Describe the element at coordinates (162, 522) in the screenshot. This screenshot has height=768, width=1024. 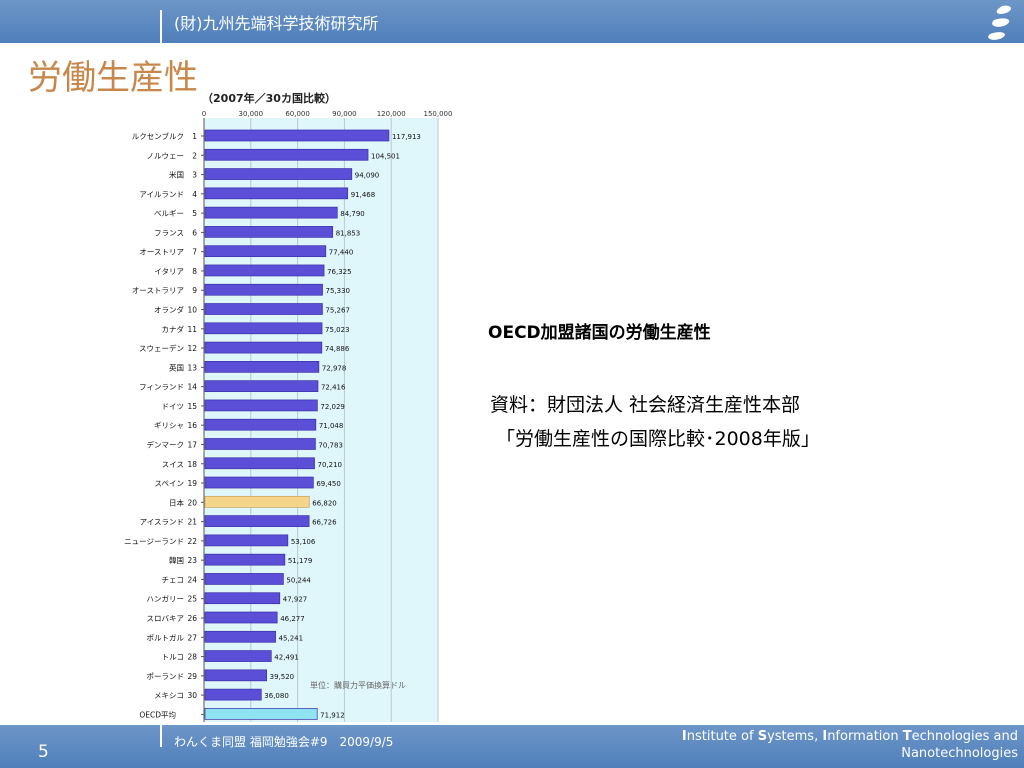
I see `category-label: アイスランド` at that location.